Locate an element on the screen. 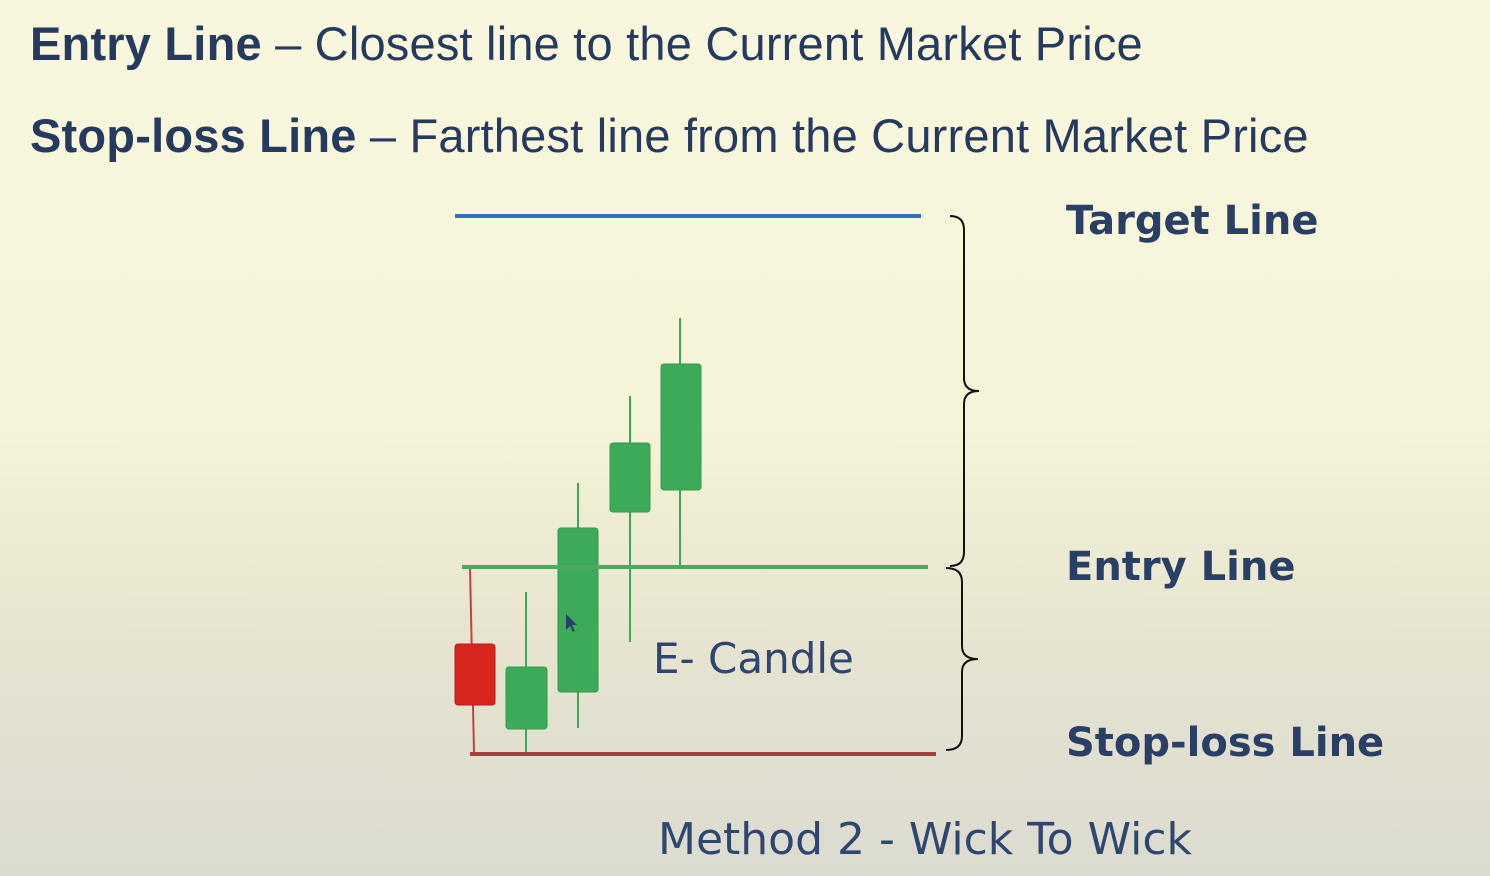 This screenshot has width=1490, height=876. e-candle-label: E- Candle is located at coordinates (753, 658).